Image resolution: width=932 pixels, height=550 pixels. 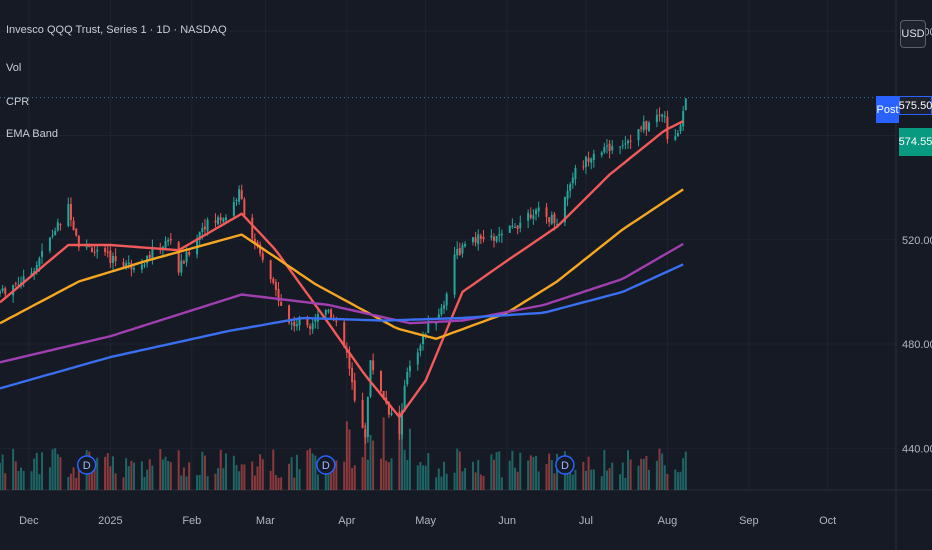 I want to click on post-price-tag: 575.50, so click(x=915, y=105).